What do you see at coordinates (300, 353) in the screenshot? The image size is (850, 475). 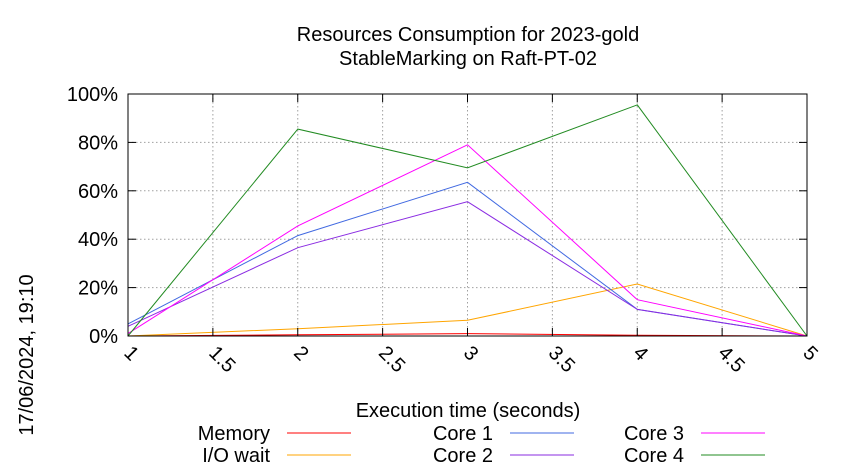 I see `x-tick-label: 2` at bounding box center [300, 353].